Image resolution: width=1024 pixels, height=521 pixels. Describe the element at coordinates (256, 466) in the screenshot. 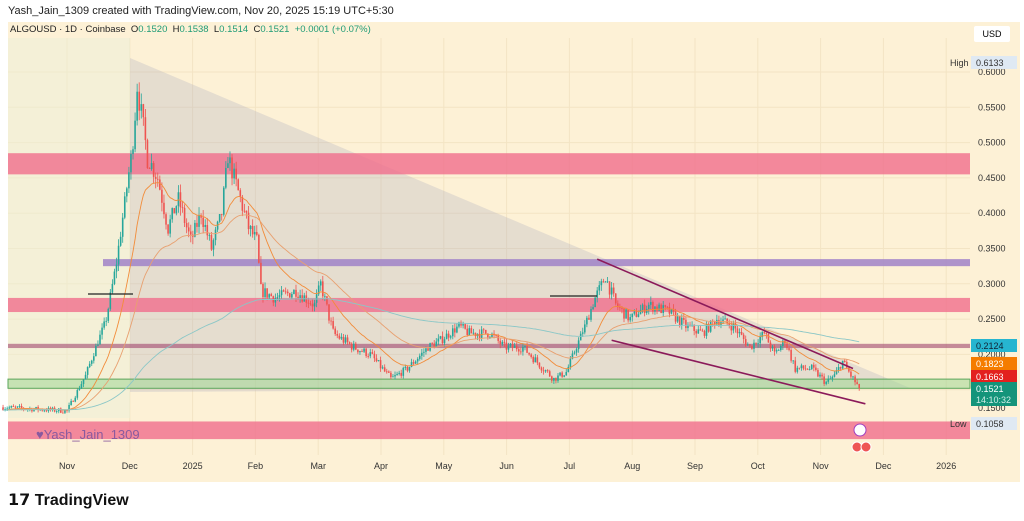

I see `x-tick-label: Feb` at that location.